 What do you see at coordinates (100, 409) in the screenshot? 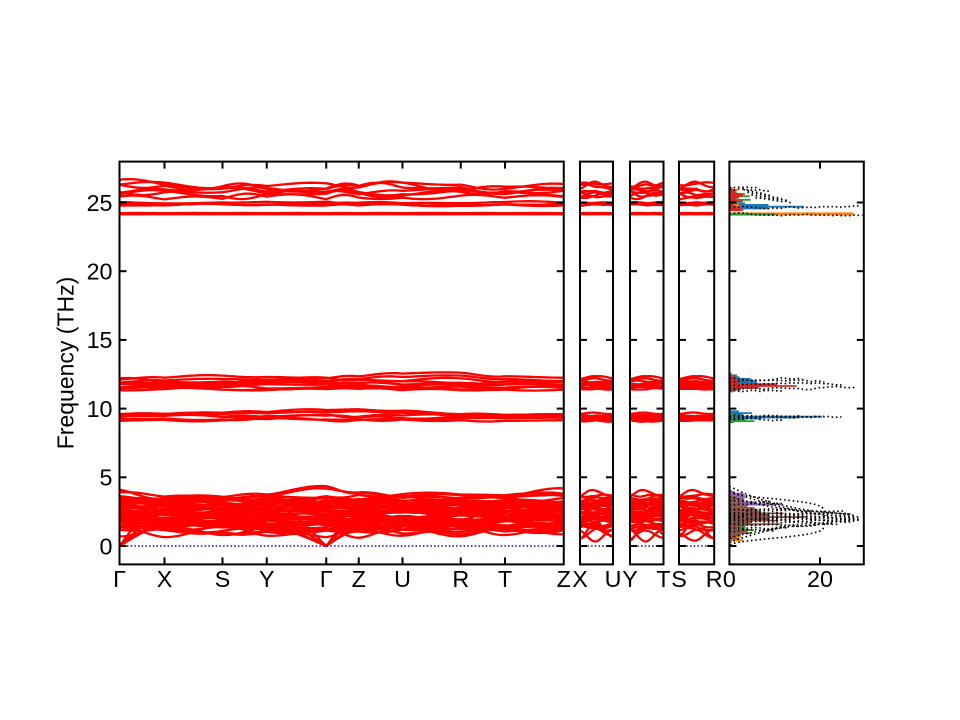
I see `svg-text: 10` at bounding box center [100, 409].